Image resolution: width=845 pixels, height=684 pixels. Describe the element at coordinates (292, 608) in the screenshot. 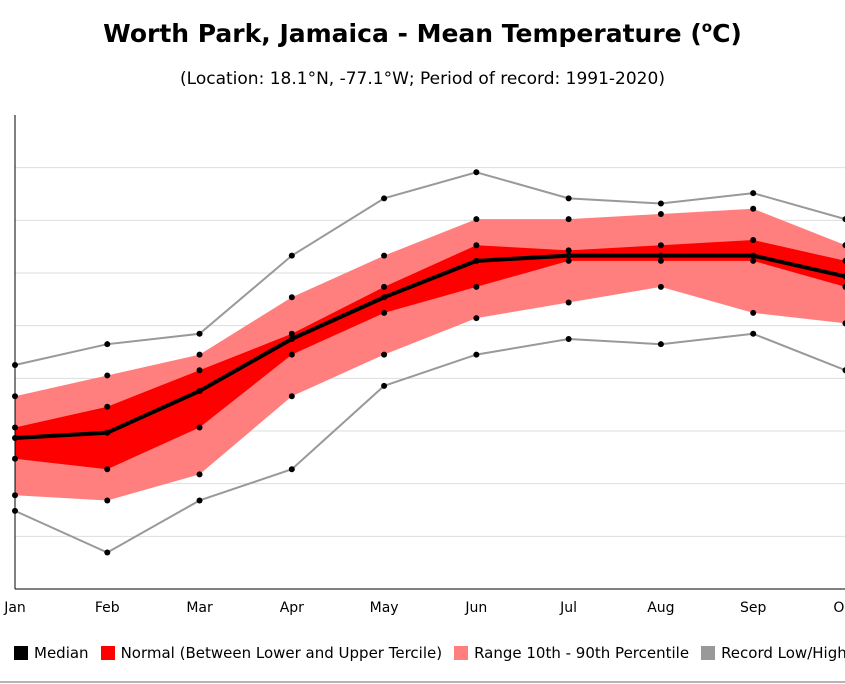

I see `x-tick-label: Apr` at that location.